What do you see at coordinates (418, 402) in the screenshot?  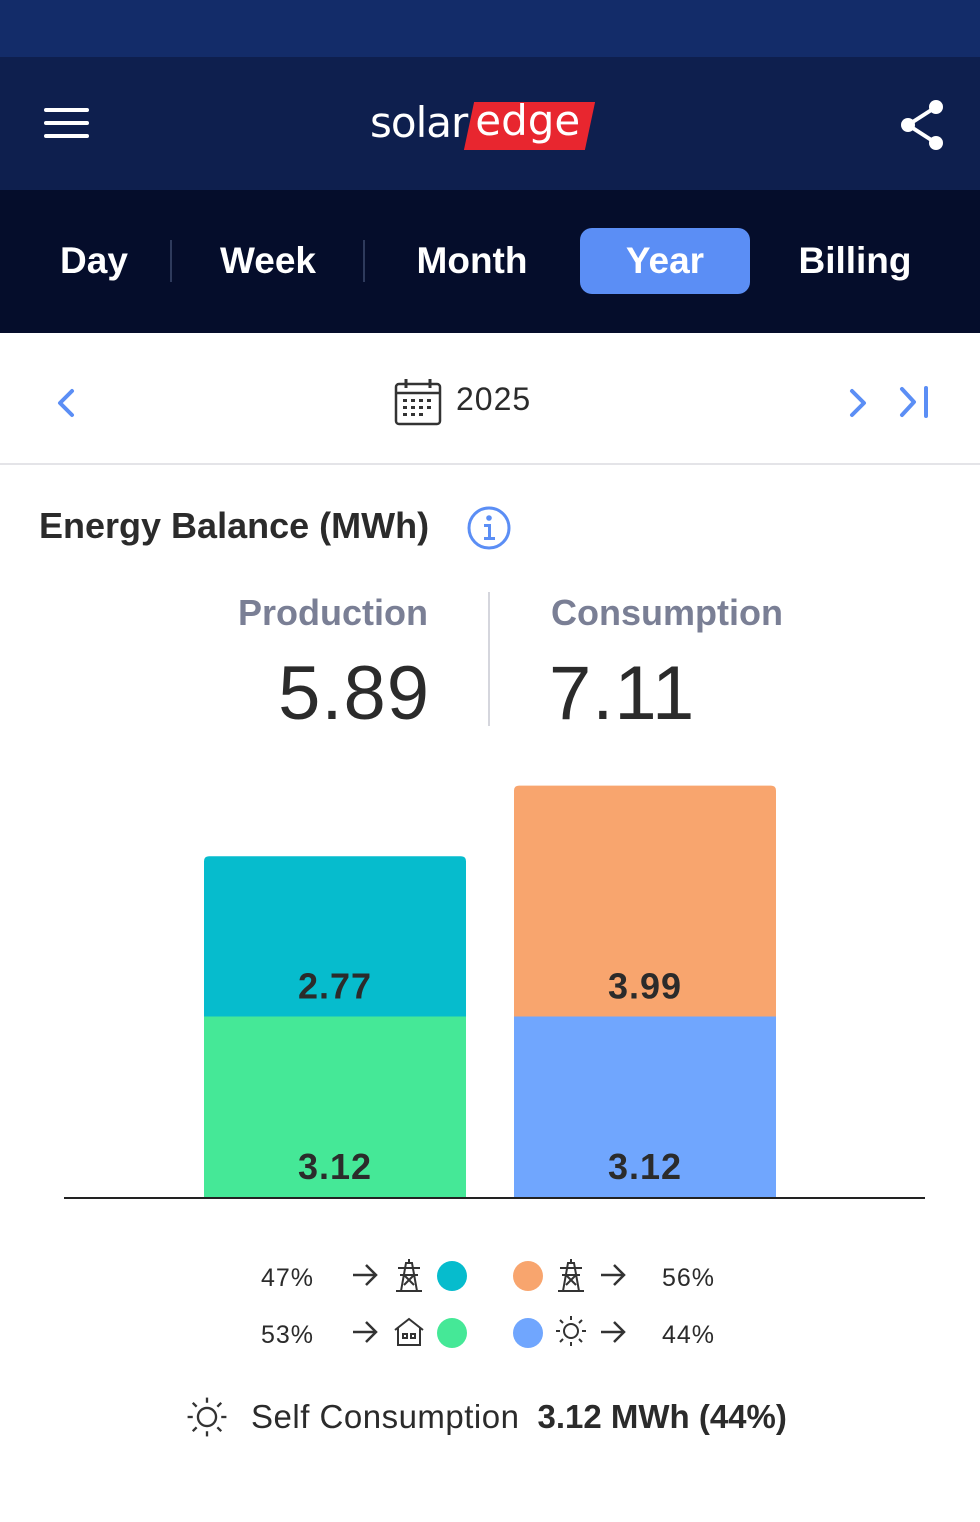 I see `calendar-icon` at bounding box center [418, 402].